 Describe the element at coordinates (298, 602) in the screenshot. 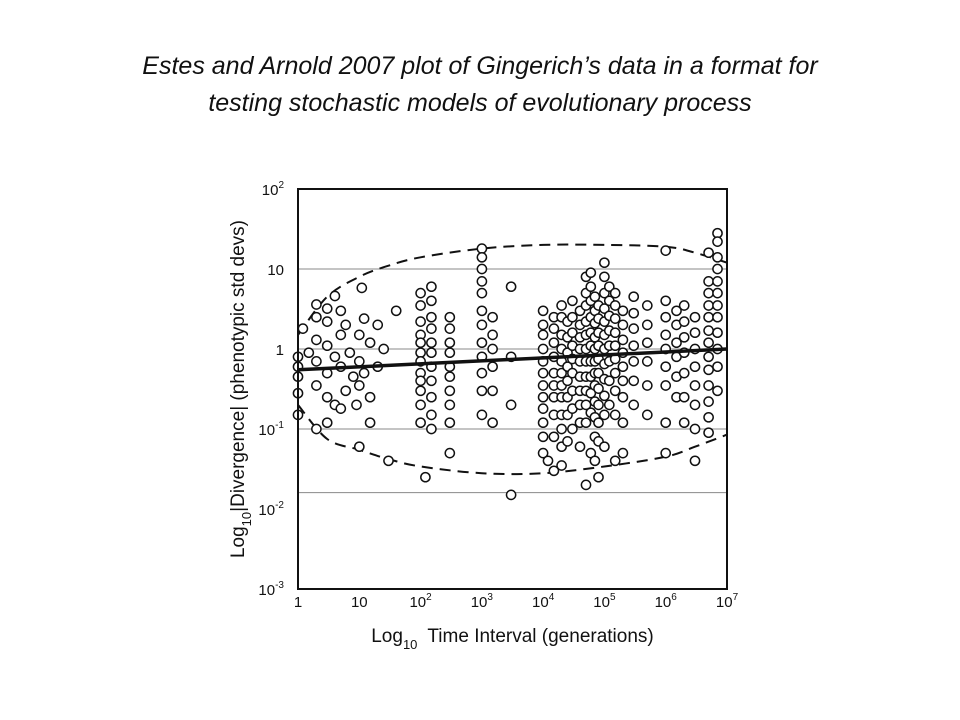

I see `x-tick-label: 1` at that location.